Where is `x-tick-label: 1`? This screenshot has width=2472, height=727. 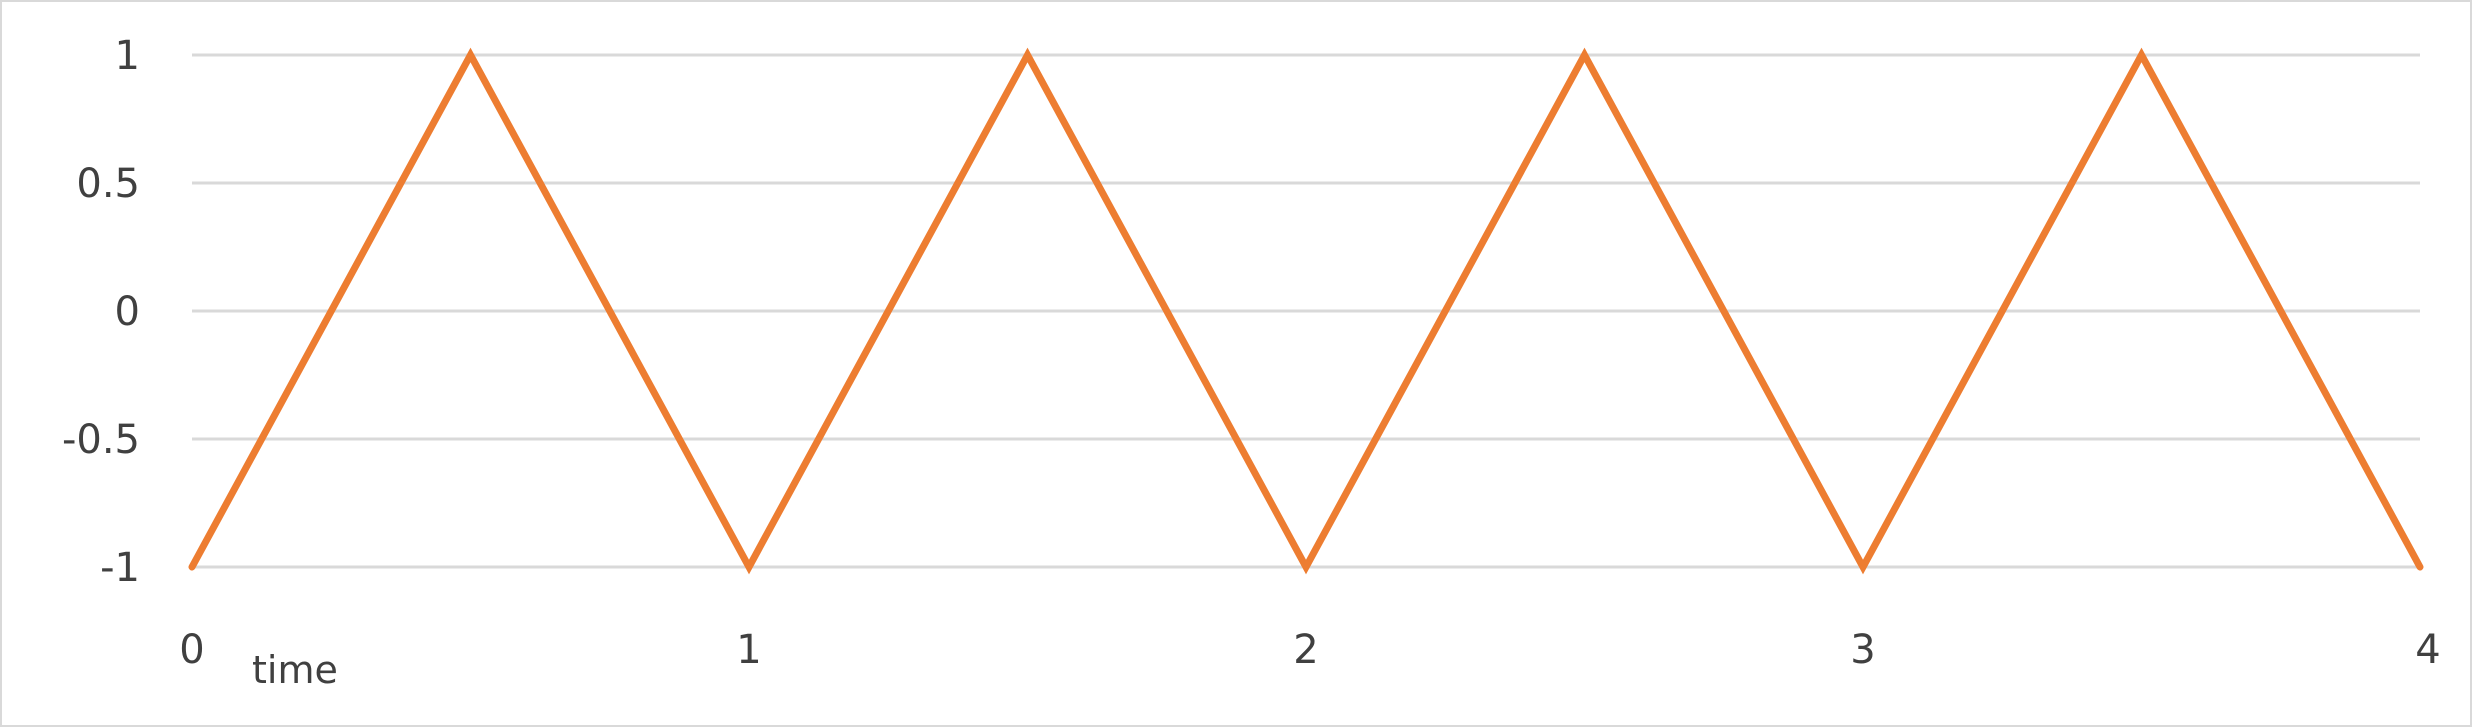
x-tick-label: 1 is located at coordinates (748, 650).